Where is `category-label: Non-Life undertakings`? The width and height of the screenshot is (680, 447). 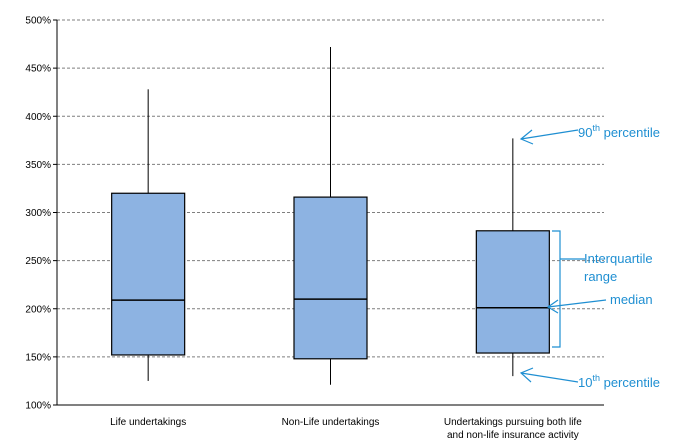
category-label: Non-Life undertakings is located at coordinates (331, 422).